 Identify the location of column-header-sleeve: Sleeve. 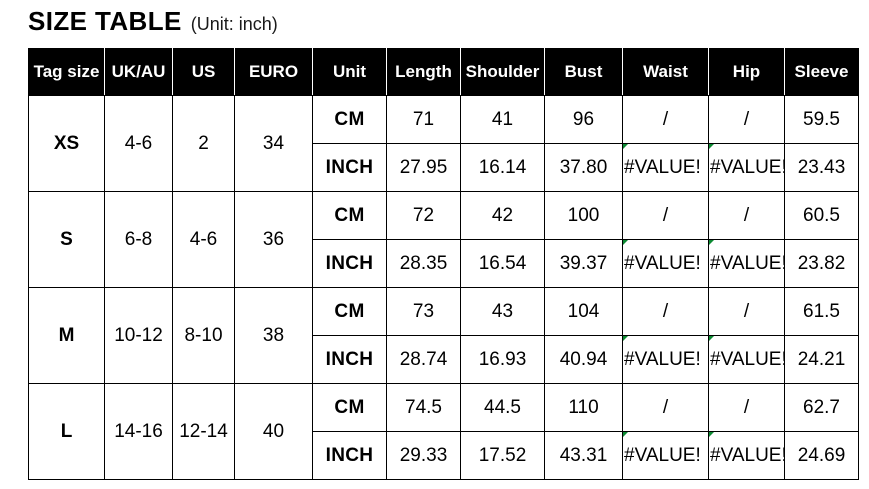
(821, 72).